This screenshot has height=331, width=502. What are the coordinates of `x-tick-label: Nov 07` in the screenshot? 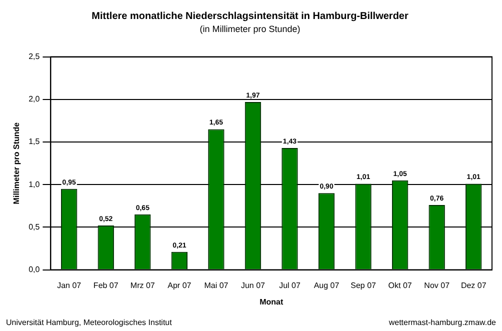 It's located at (437, 285).